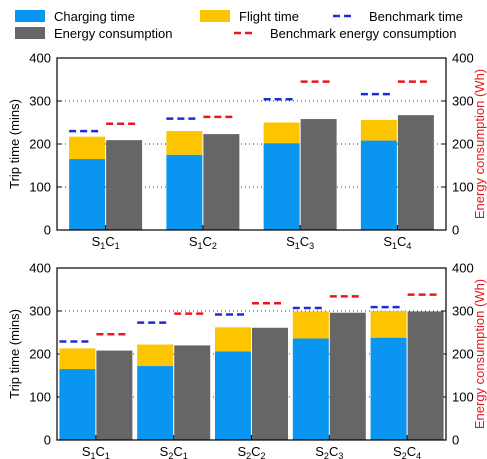 The image size is (487, 459). Describe the element at coordinates (269, 16) in the screenshot. I see `legend-label-flight: Flight time` at that location.